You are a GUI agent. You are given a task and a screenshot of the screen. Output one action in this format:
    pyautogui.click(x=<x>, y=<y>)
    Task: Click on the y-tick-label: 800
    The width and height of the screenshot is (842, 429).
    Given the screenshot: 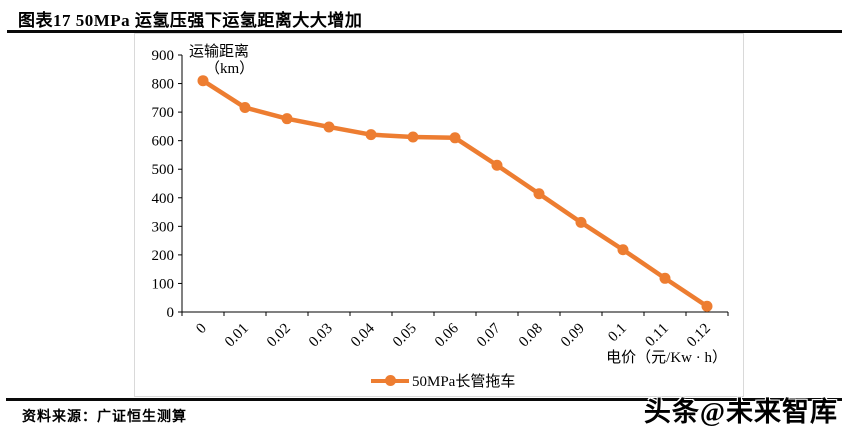 What is the action you would take?
    pyautogui.click(x=163, y=85)
    